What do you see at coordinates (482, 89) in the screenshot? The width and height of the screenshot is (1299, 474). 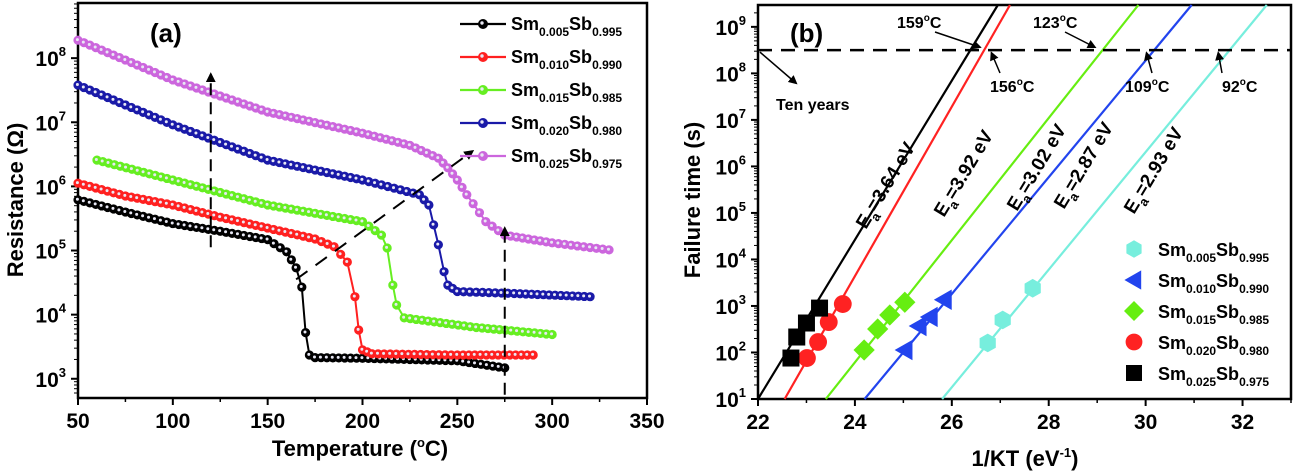 I see `legend-marker-highlight` at bounding box center [482, 89].